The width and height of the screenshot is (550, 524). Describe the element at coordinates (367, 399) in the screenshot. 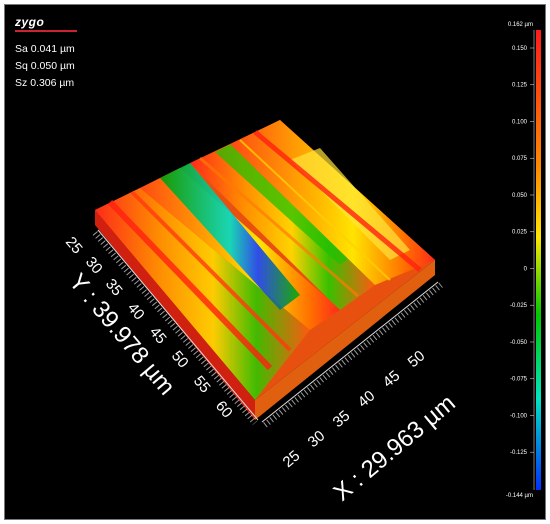

I see `x-tick: 40` at that location.